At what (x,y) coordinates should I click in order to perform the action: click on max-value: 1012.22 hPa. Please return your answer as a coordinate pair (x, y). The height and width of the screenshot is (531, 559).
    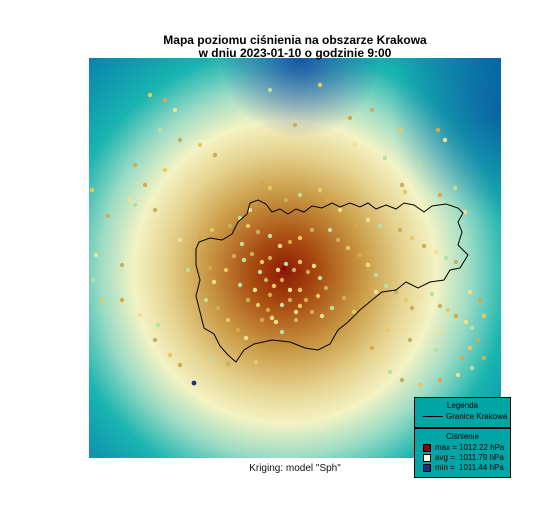
    Looking at the image, I should click on (482, 447).